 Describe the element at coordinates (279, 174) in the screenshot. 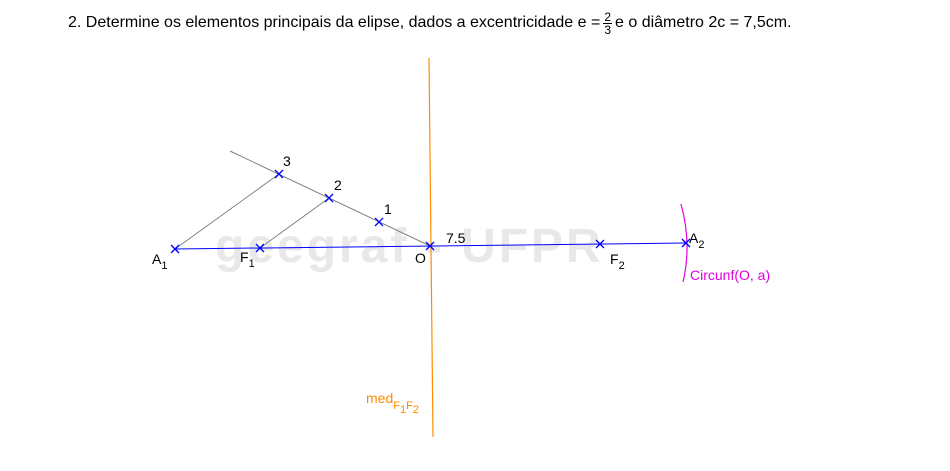

I see `point-3-marker` at that location.